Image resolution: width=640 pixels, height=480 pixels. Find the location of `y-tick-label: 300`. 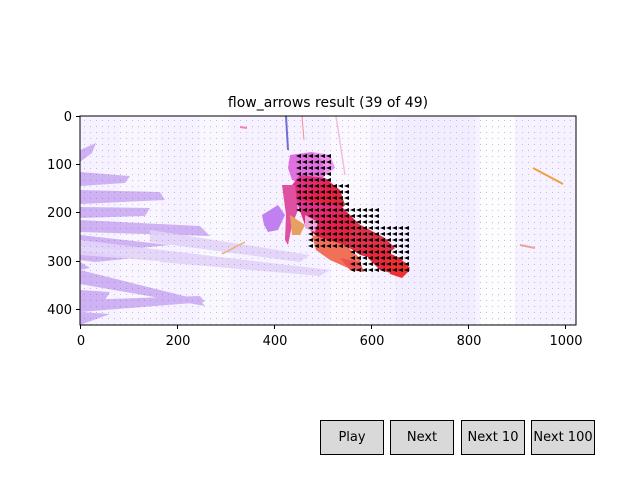

y-tick-label: 300 is located at coordinates (59, 262).